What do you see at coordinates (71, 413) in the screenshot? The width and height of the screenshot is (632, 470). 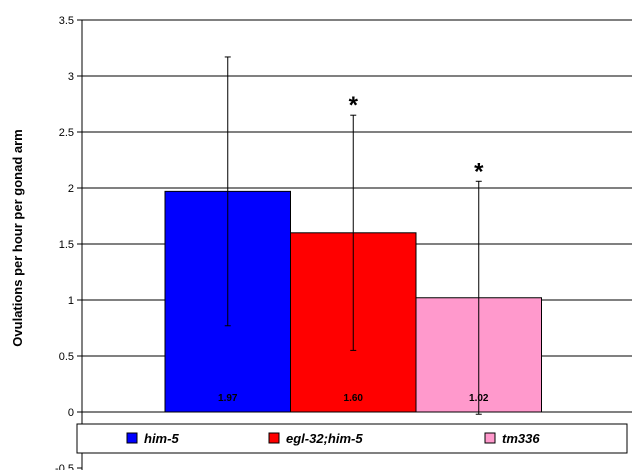 I see `y-tick-label: 0` at bounding box center [71, 413].